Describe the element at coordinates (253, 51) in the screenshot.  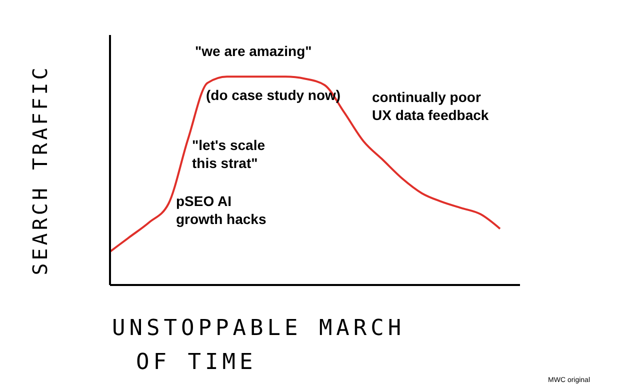
I see `text: "we are amazing"` at that location.